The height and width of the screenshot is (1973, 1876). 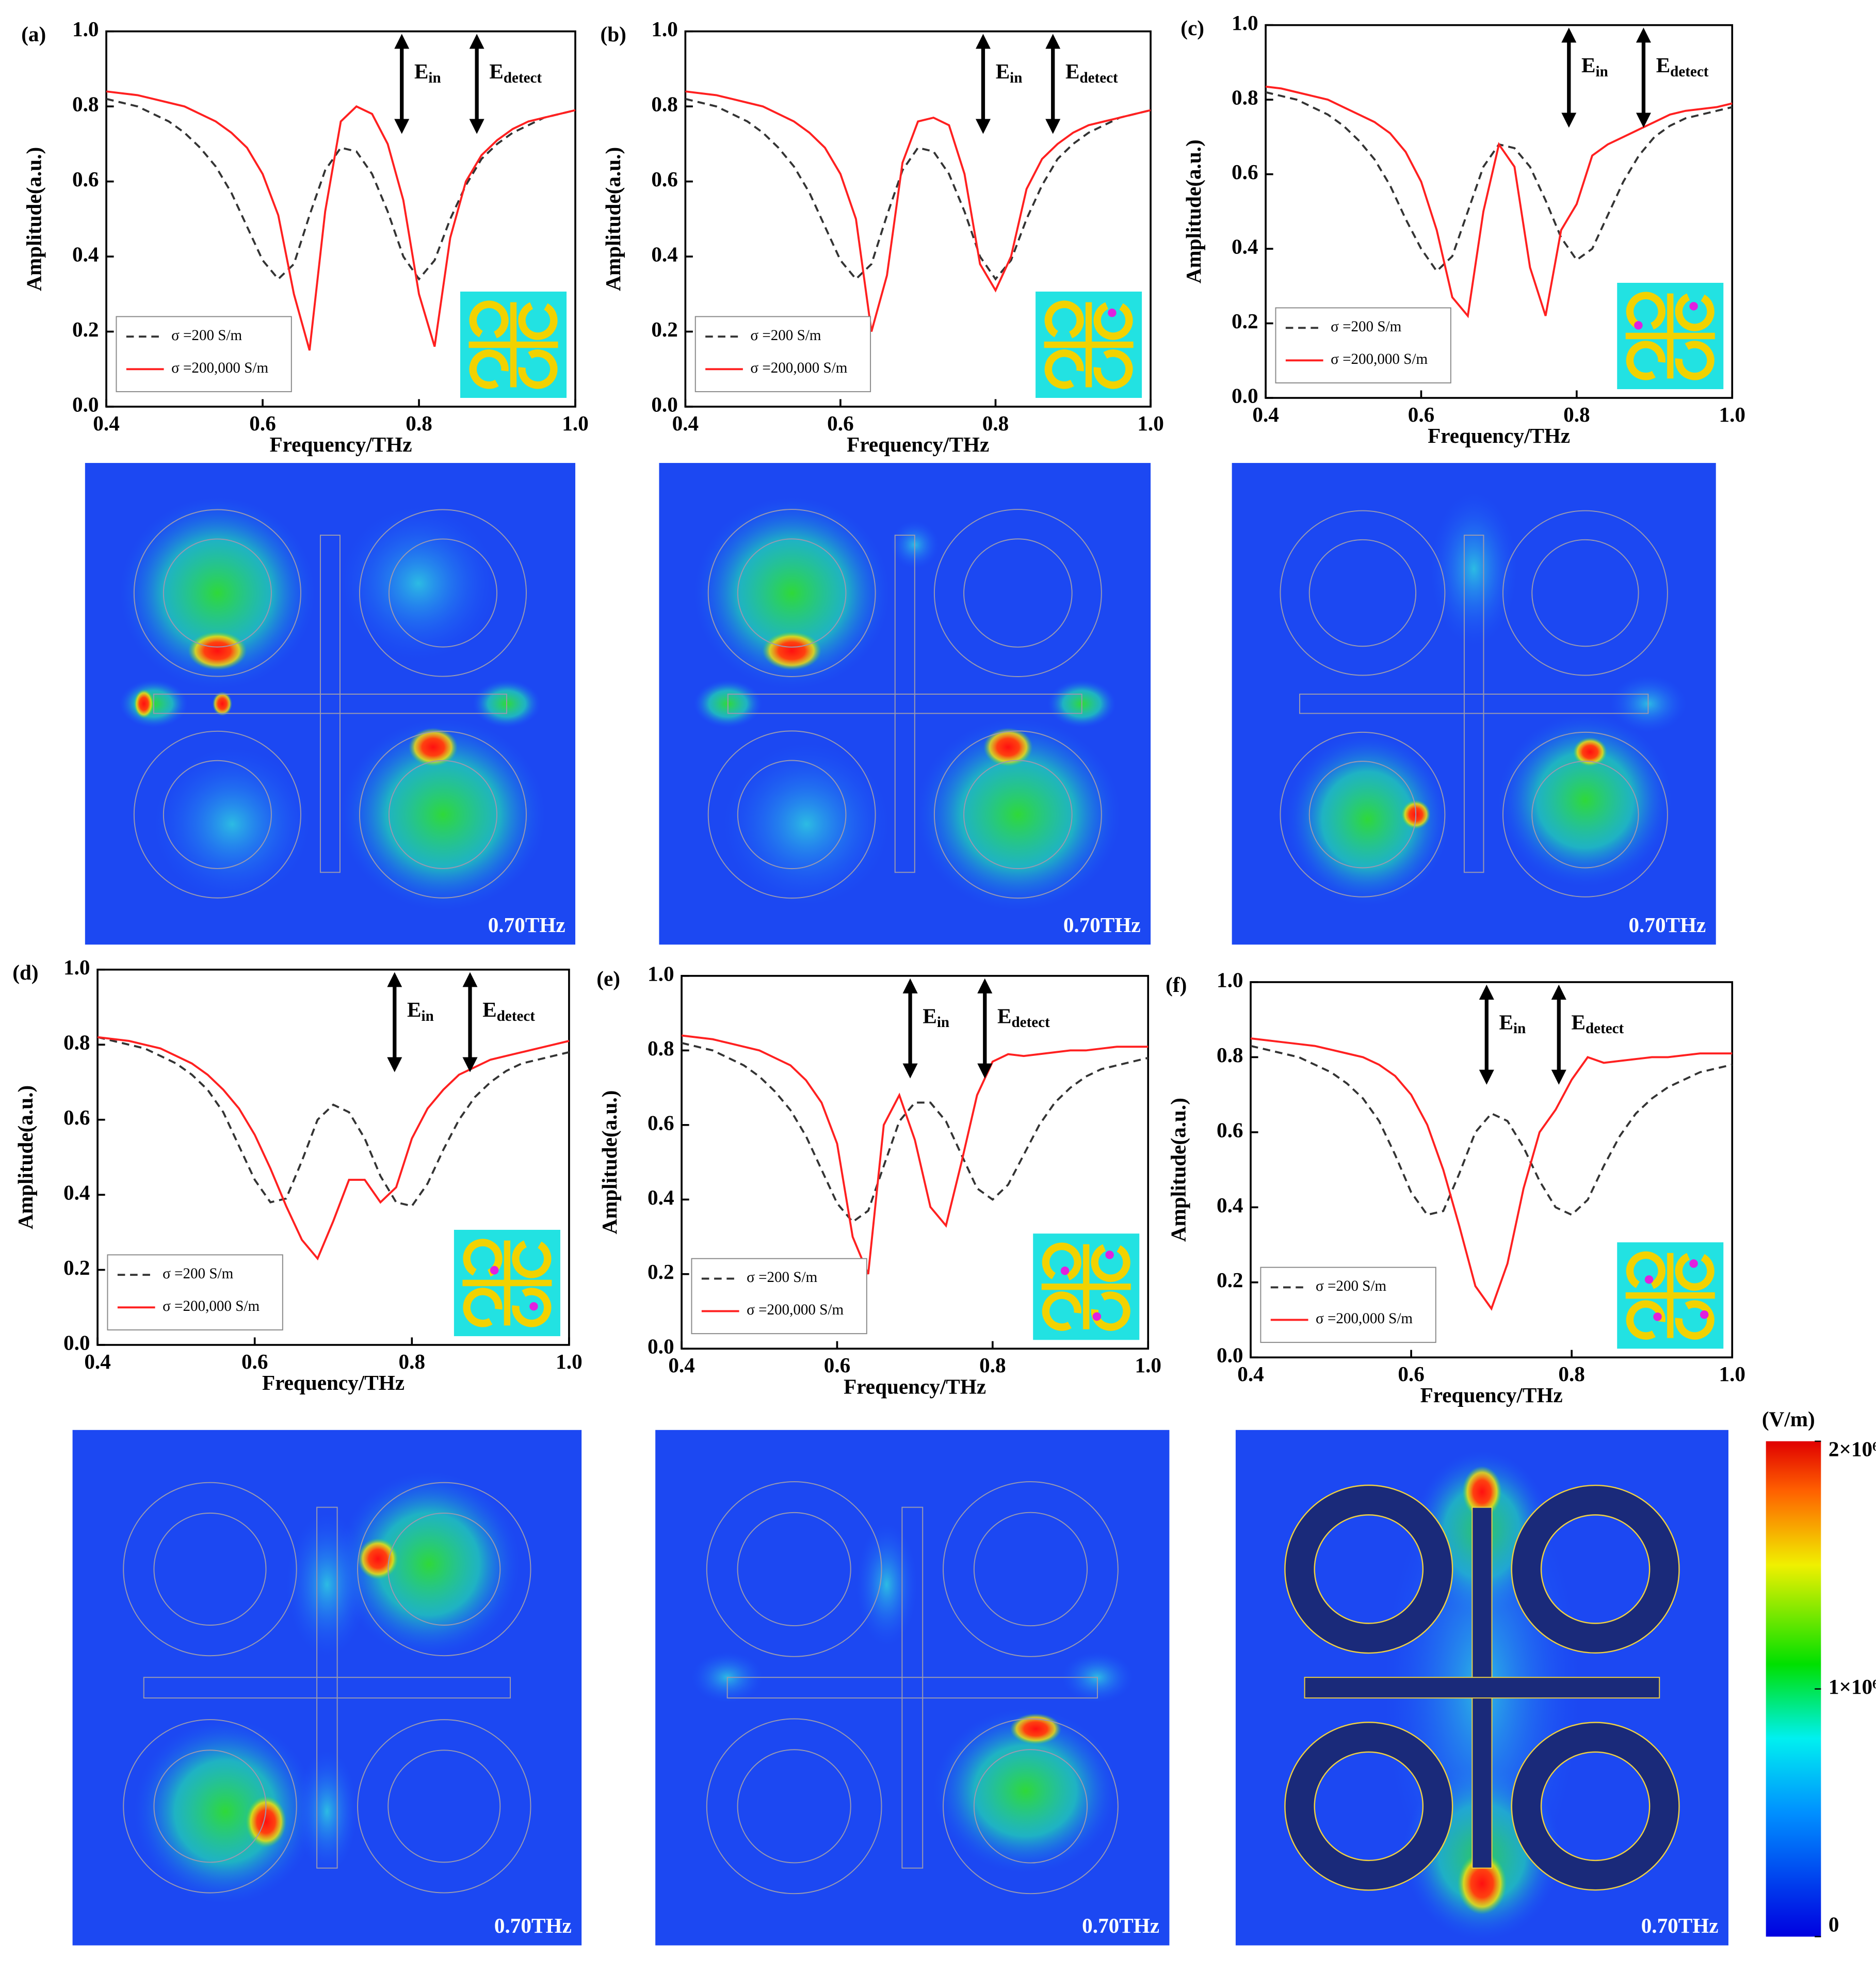 What do you see at coordinates (33, 34) in the screenshot?
I see `panel-label: (a)` at bounding box center [33, 34].